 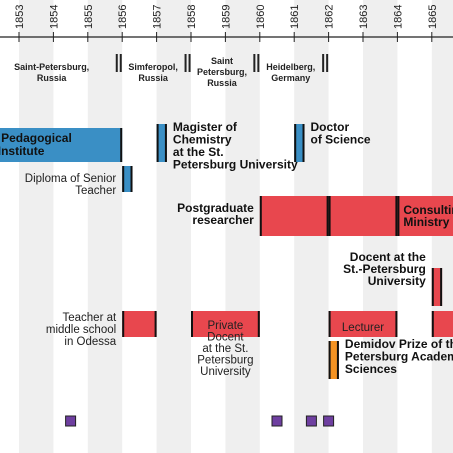 I want to click on event-label: Doctor of Science, so click(x=341, y=133).